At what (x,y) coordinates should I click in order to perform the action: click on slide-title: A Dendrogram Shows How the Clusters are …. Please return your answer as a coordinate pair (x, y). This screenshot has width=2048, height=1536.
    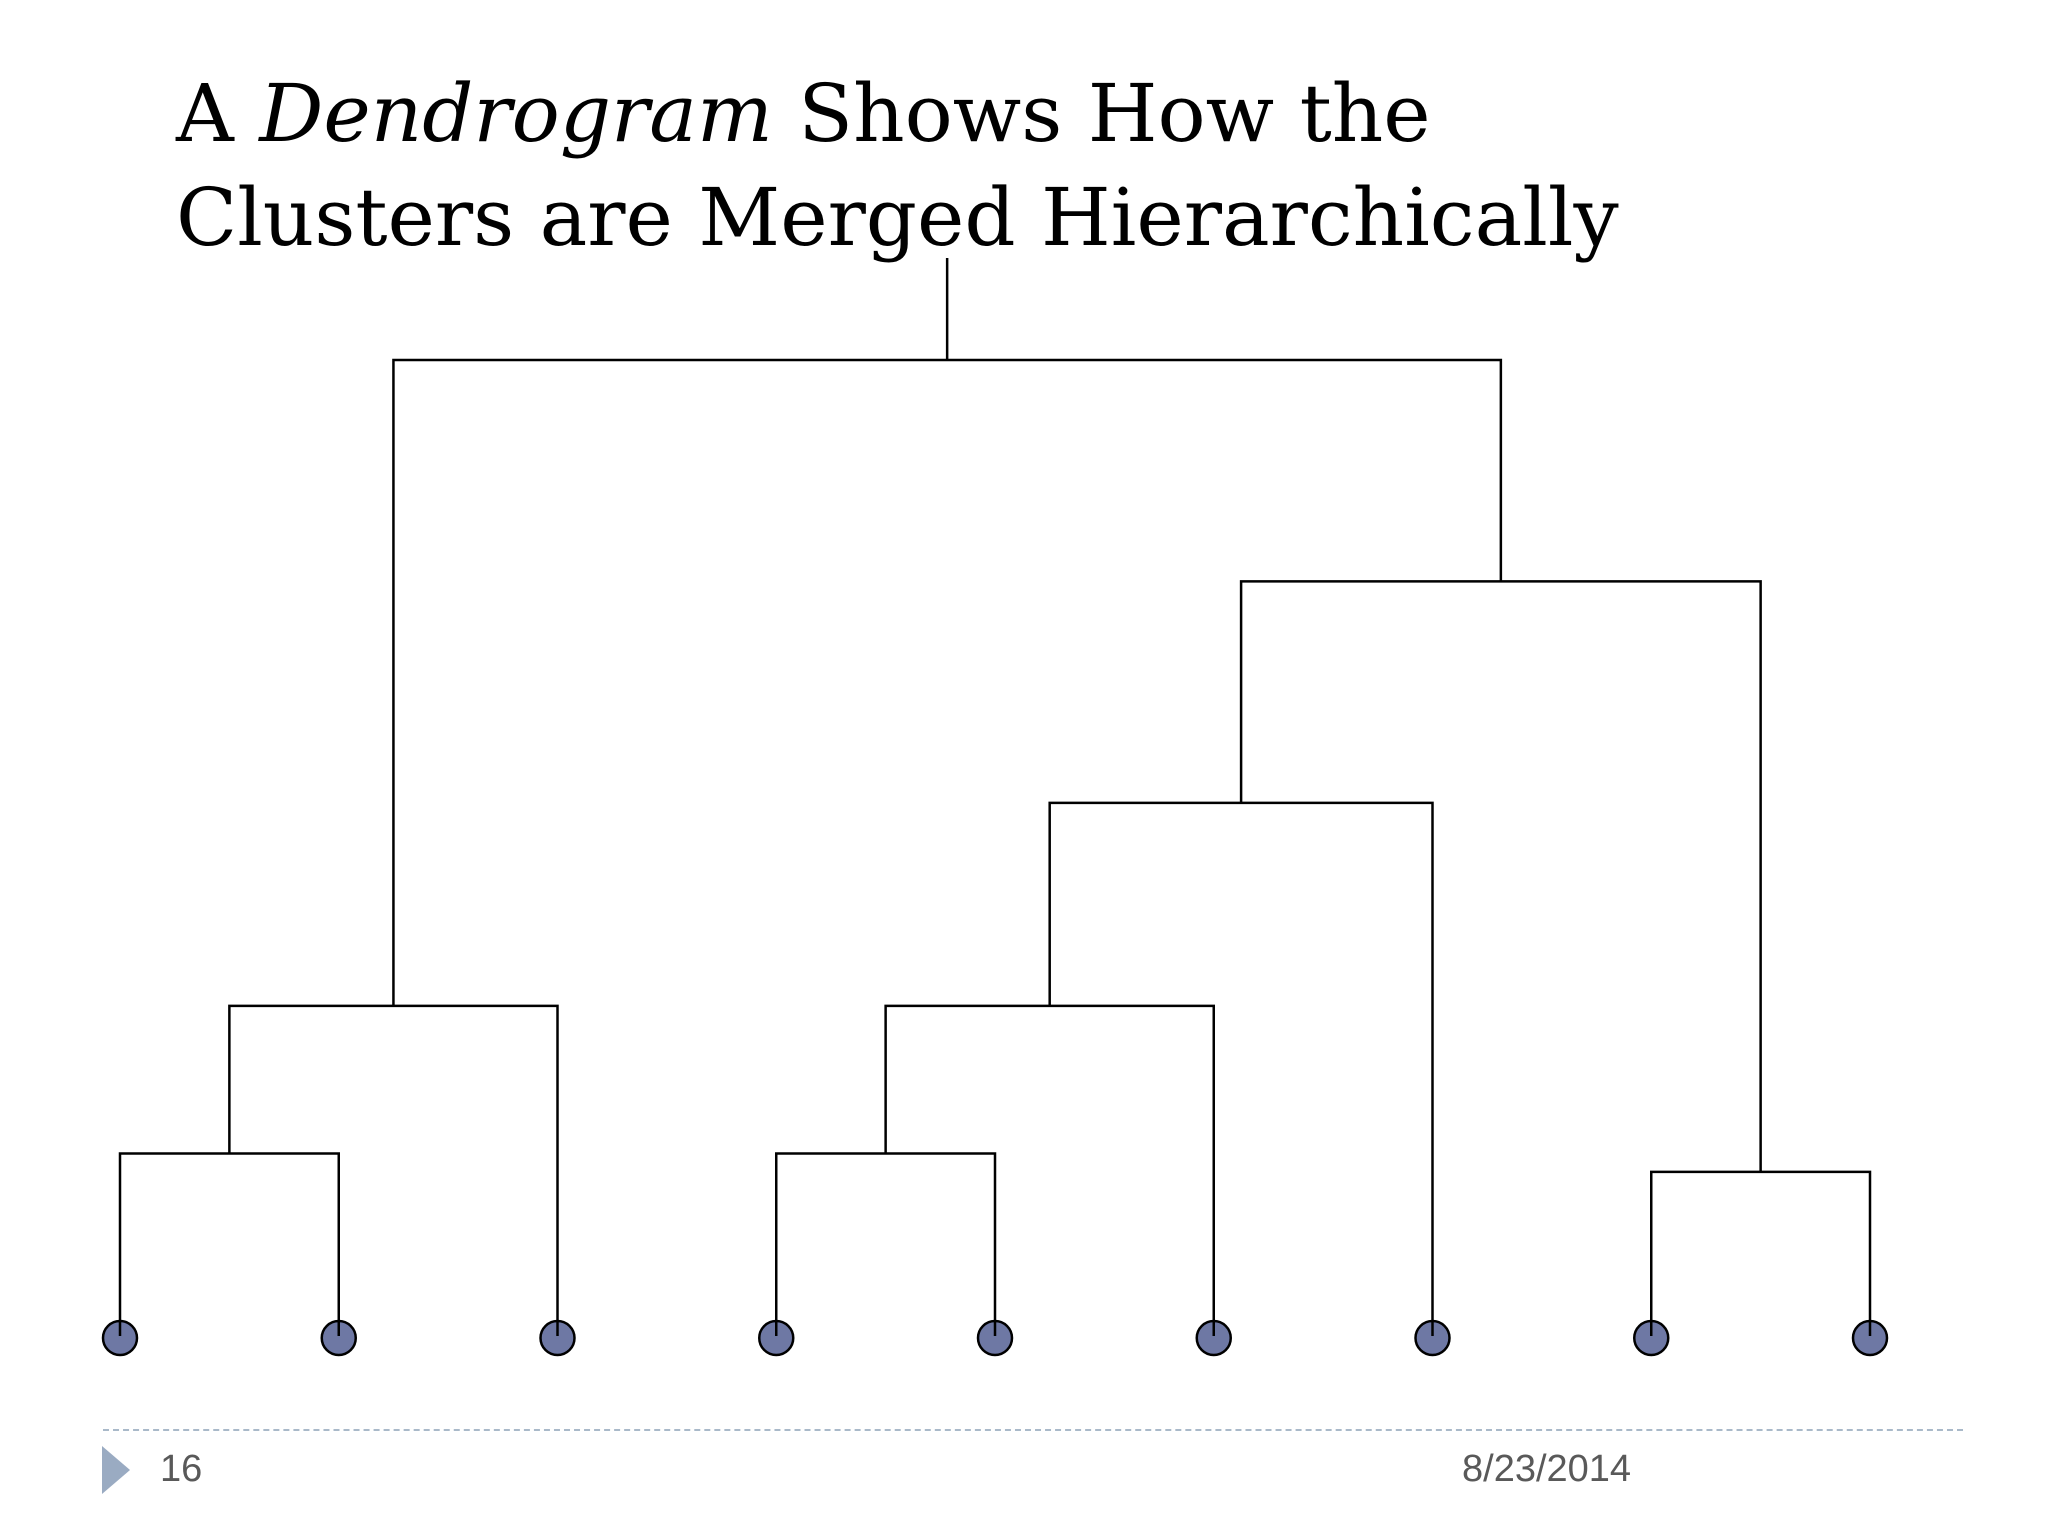
    Looking at the image, I should click on (897, 166).